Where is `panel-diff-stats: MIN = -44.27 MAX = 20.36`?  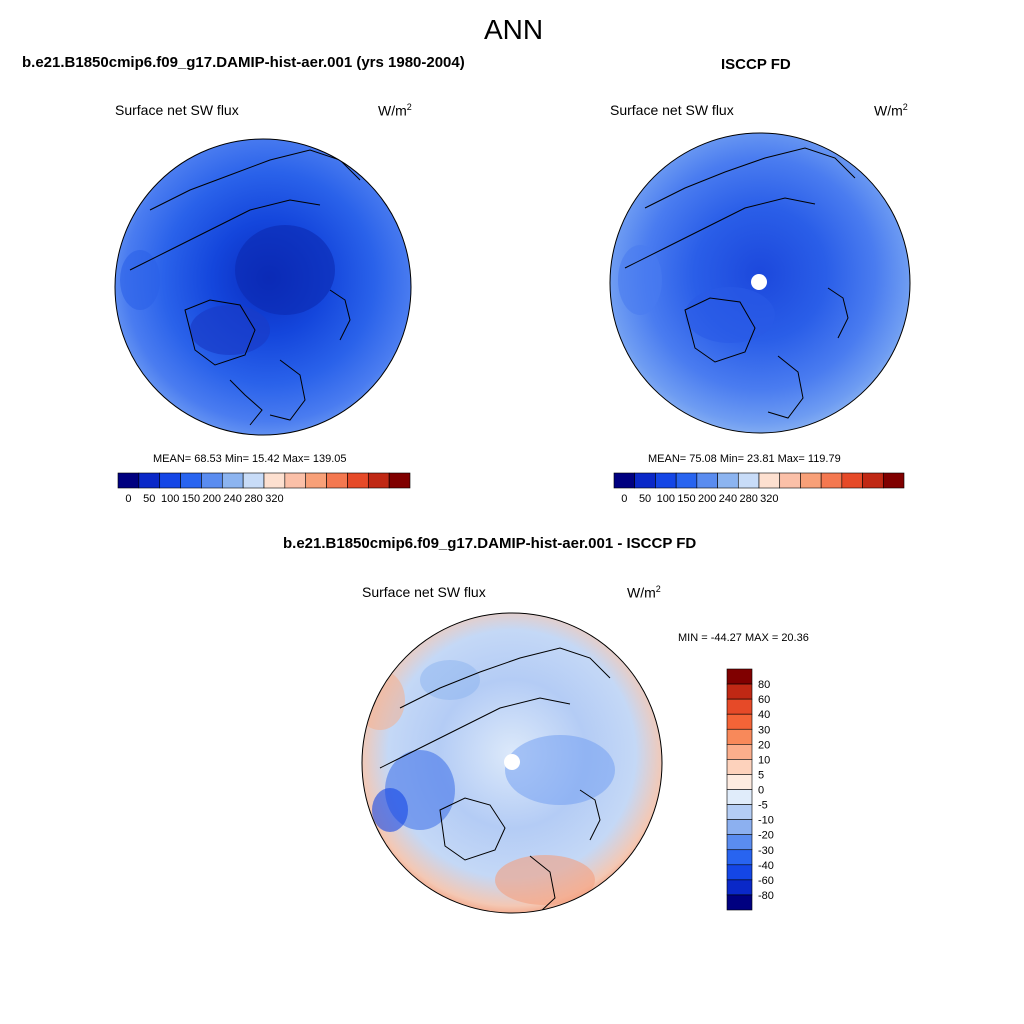
panel-diff-stats: MIN = -44.27 MAX = 20.36 is located at coordinates (743, 638).